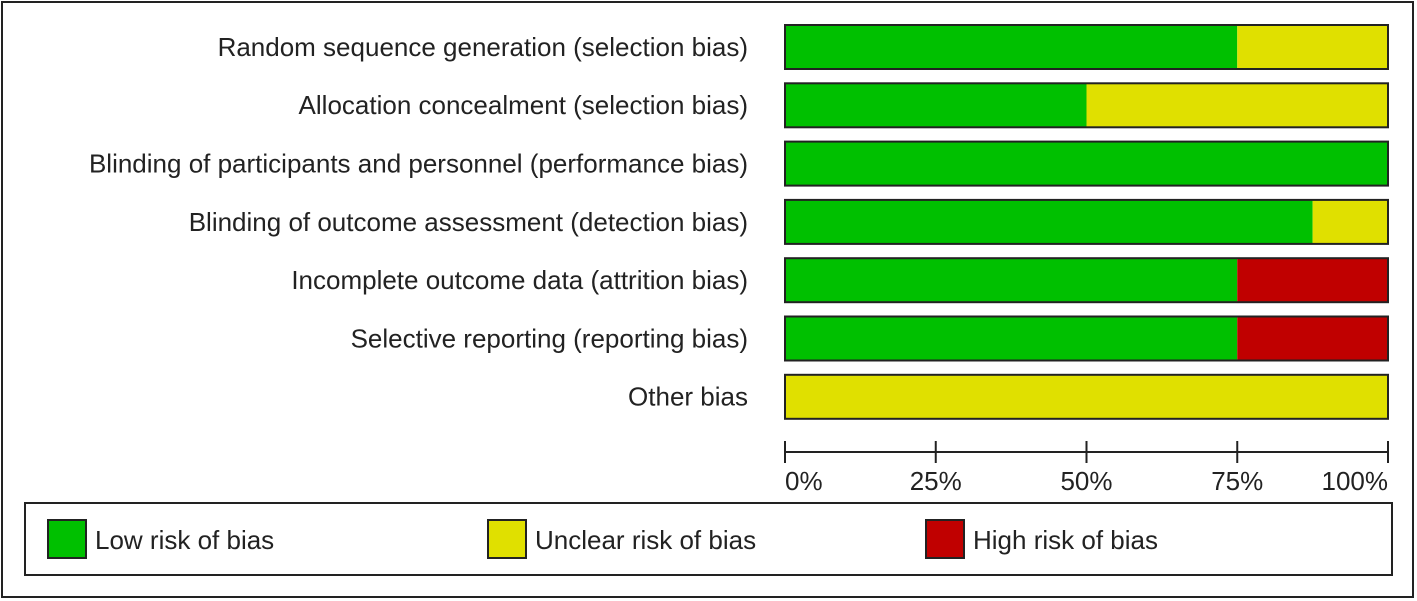  I want to click on x-tick-label: 50%, so click(1086, 481).